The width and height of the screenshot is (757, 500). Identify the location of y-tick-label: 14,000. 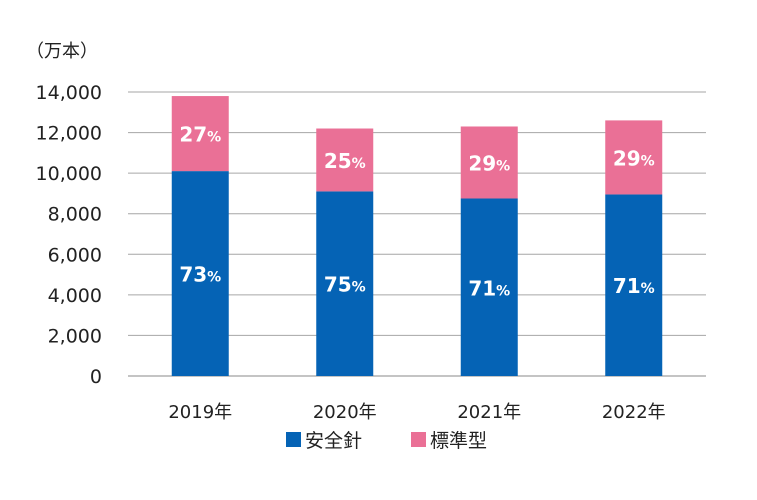
(69, 93).